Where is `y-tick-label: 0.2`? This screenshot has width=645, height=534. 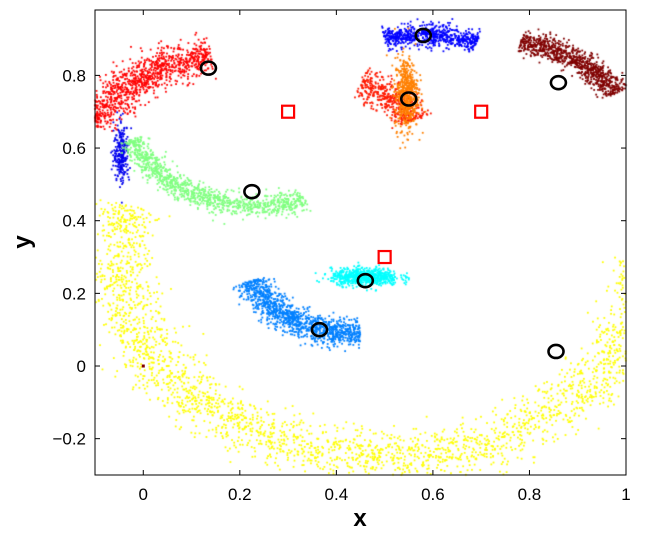
y-tick-label: 0.2 is located at coordinates (74, 293).